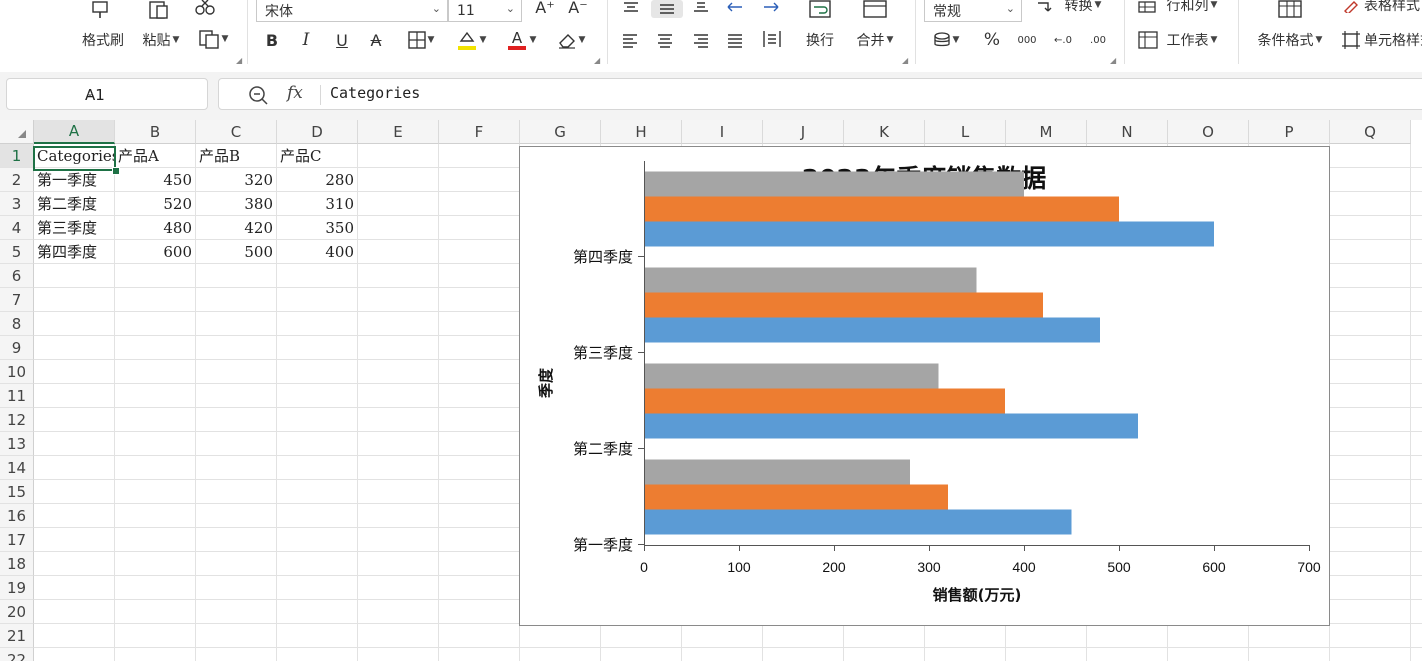 Image resolution: width=1422 pixels, height=661 pixels. Describe the element at coordinates (1046, 132) in the screenshot. I see `column-header-m: M` at that location.